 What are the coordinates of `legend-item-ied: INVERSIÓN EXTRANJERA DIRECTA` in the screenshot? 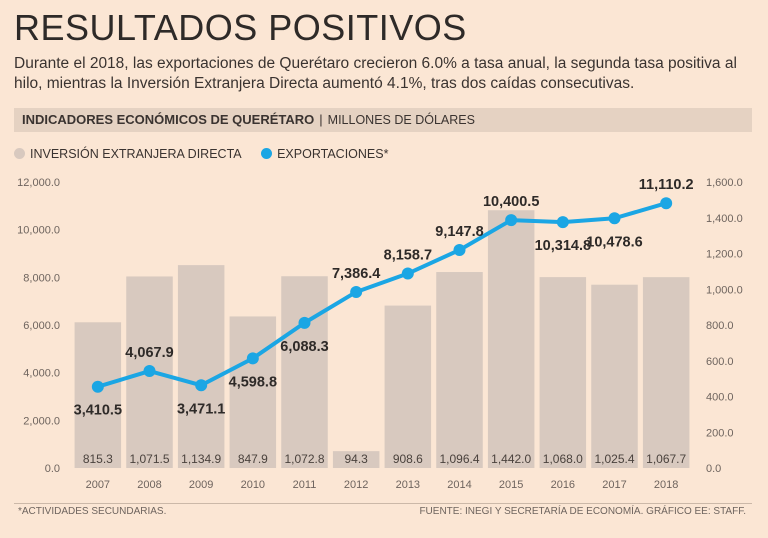 It's located at (128, 154).